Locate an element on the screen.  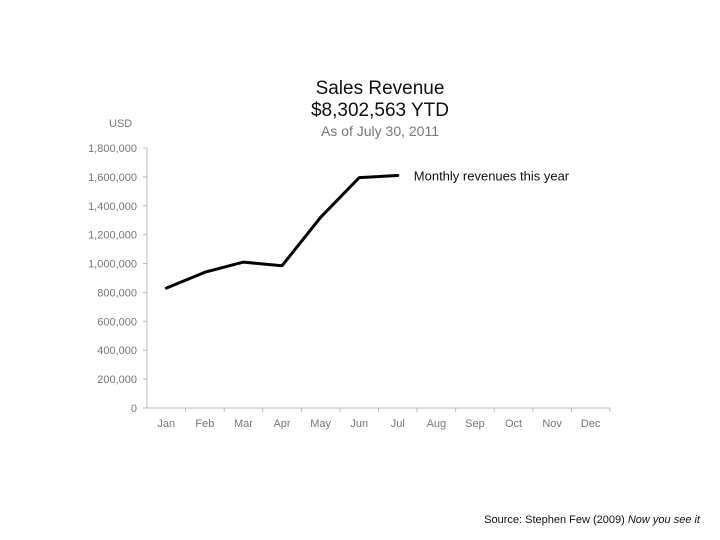
x-tick-label: Sep is located at coordinates (475, 424).